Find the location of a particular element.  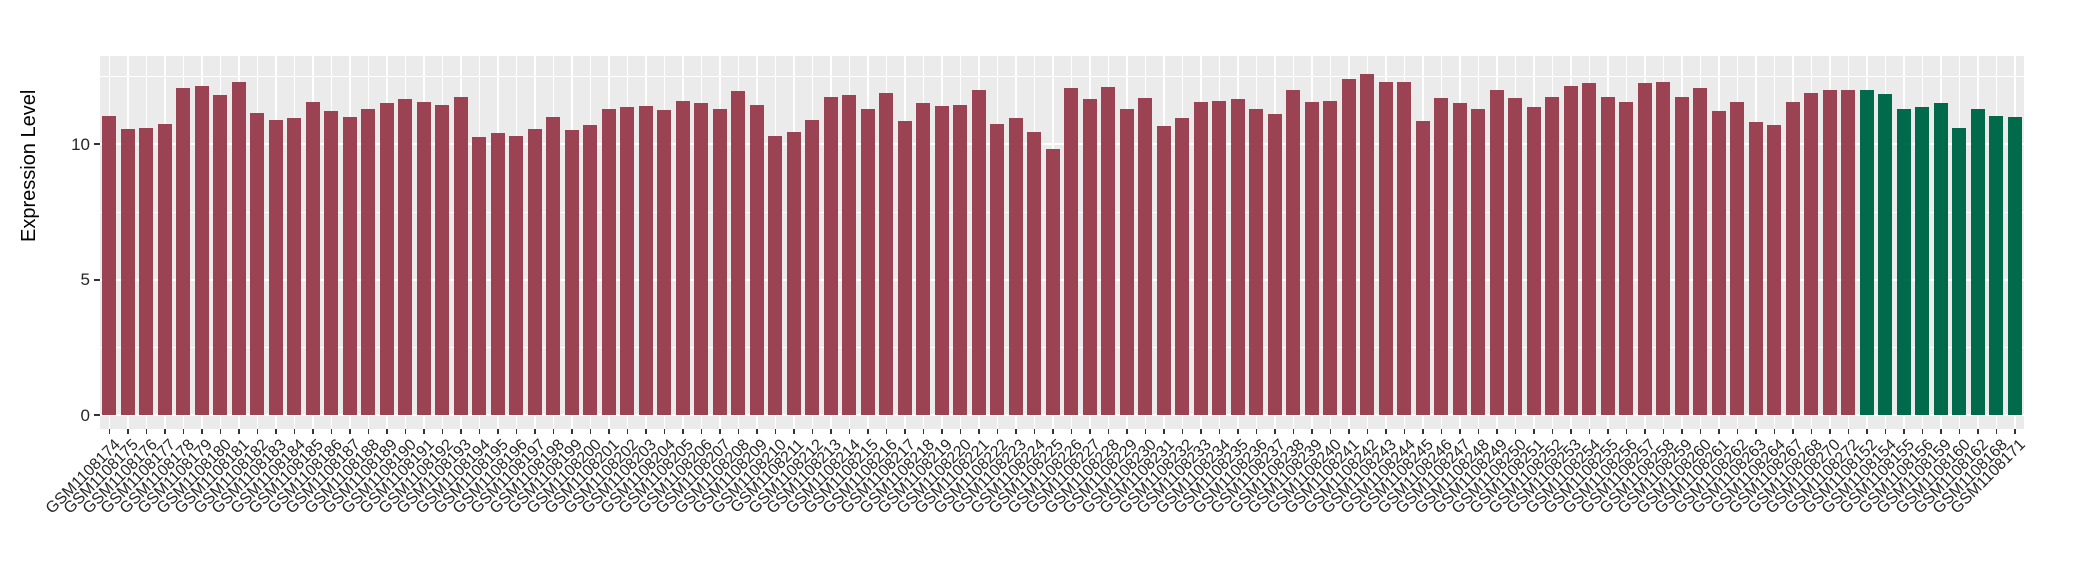

y-tick-label: 10 is located at coordinates (80, 144).